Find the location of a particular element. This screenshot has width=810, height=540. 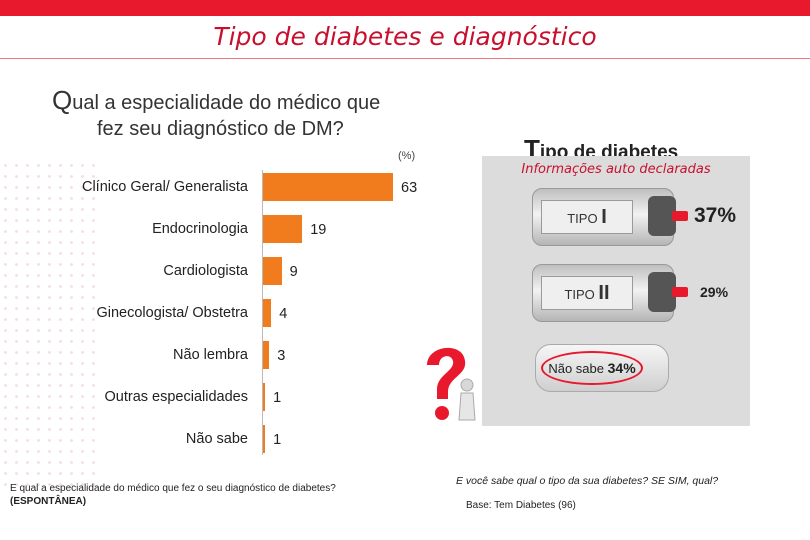

top-red-bar is located at coordinates (405, 8).